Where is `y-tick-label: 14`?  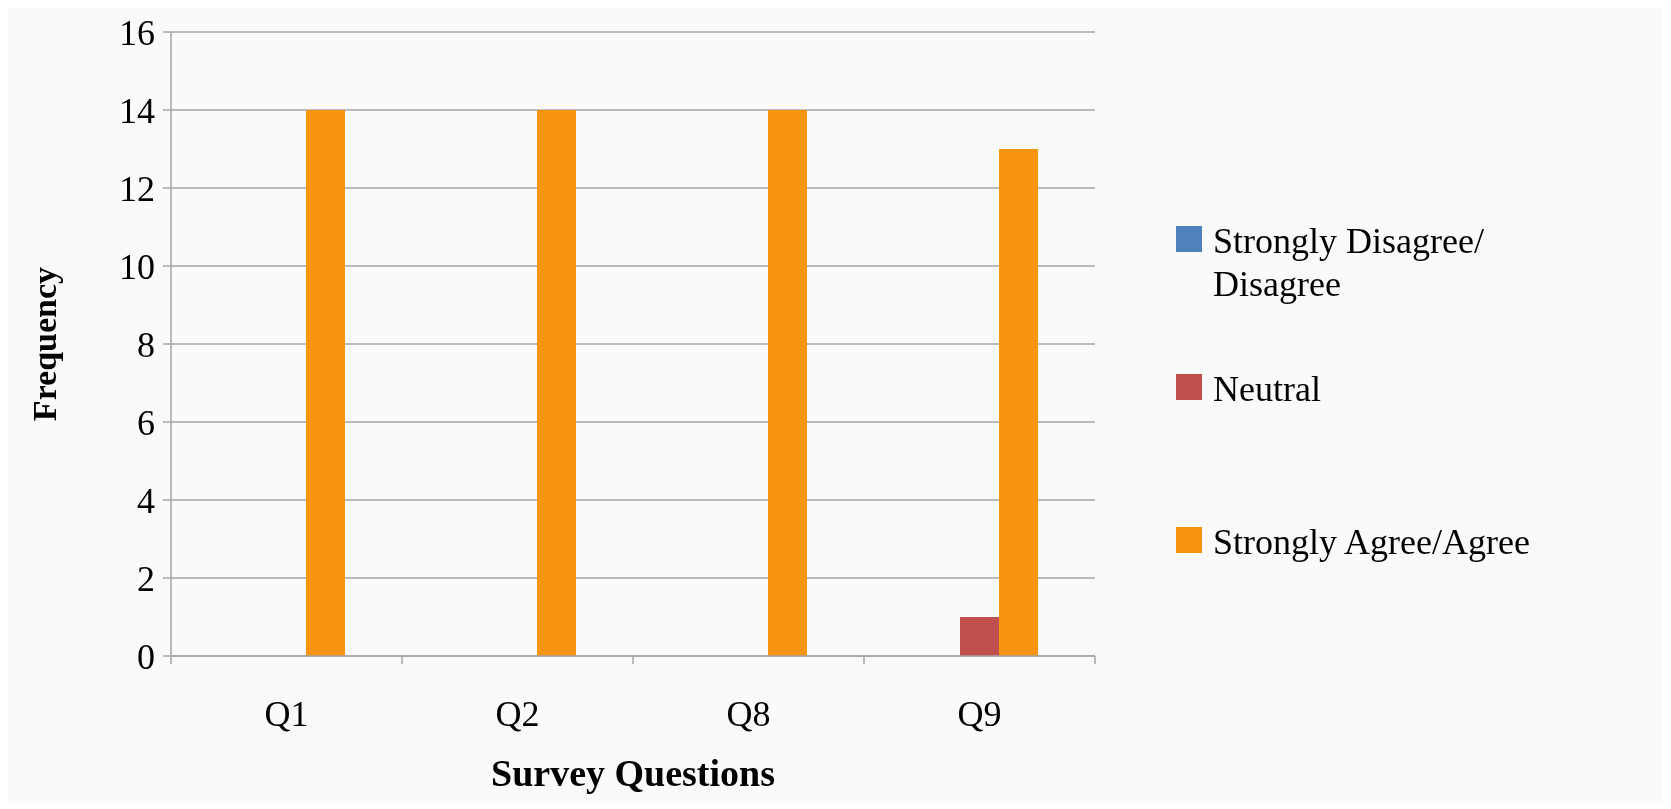
y-tick-label: 14 is located at coordinates (137, 110).